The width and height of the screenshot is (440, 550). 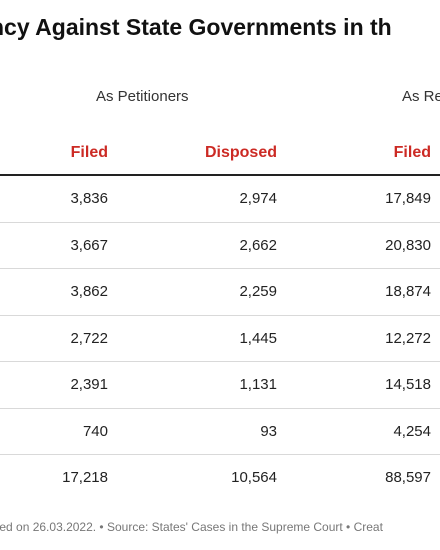 What do you see at coordinates (258, 384) in the screenshot?
I see `cell-disposed-petitioners: 1,131` at bounding box center [258, 384].